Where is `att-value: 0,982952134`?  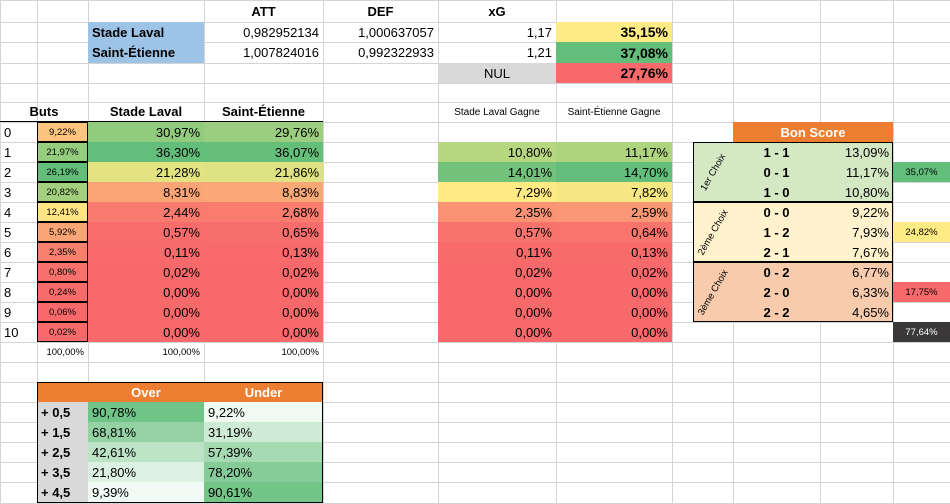
att-value: 0,982952134 is located at coordinates (281, 32).